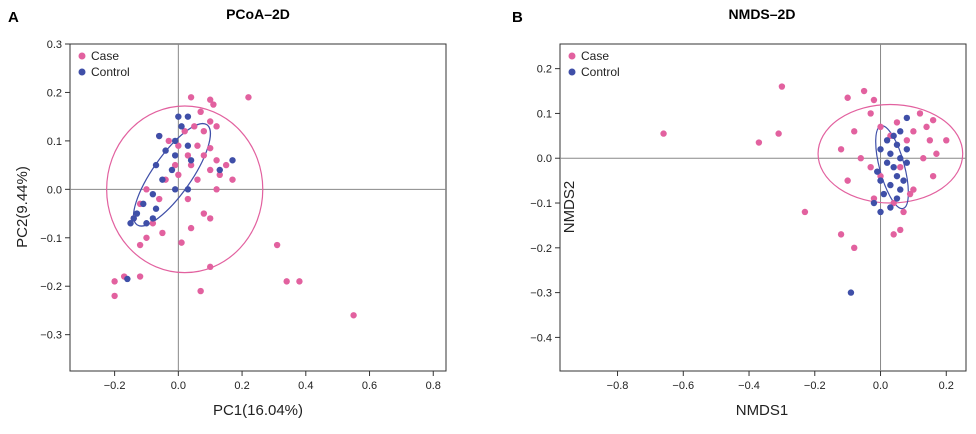 This screenshot has height=434, width=976. What do you see at coordinates (82, 72) in the screenshot?
I see `legend-marker-control` at bounding box center [82, 72].